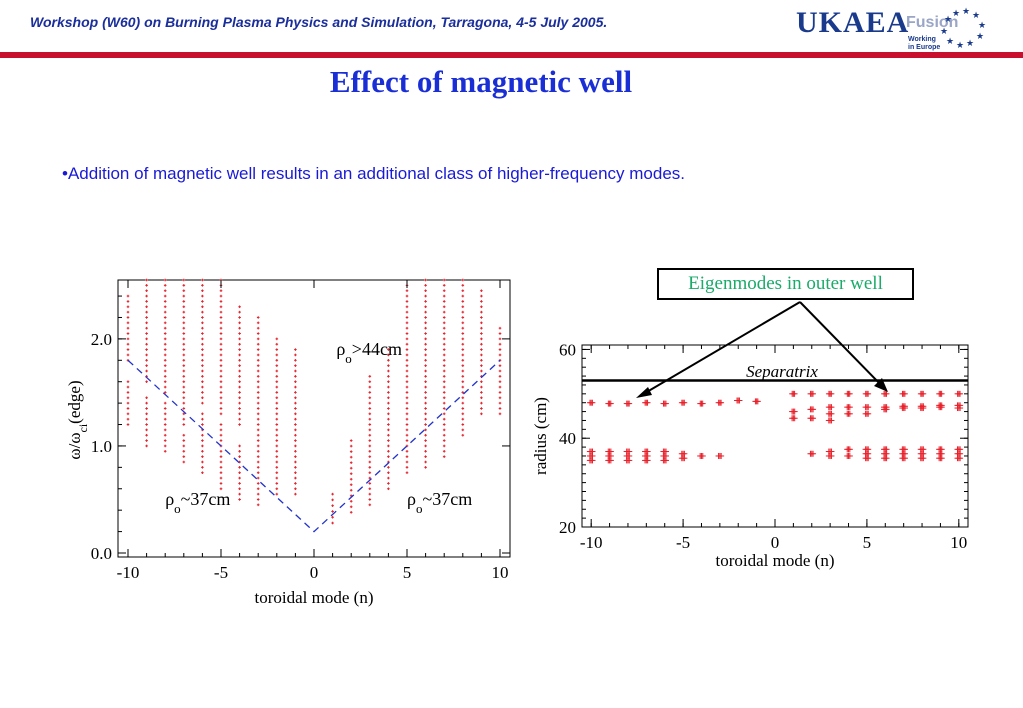 The width and height of the screenshot is (1023, 708). I want to click on left-dashed-line, so click(314, 446).